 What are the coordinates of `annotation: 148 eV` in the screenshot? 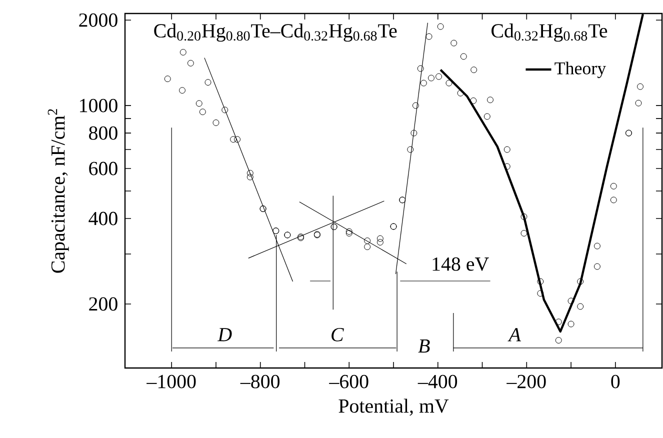 It's located at (460, 264).